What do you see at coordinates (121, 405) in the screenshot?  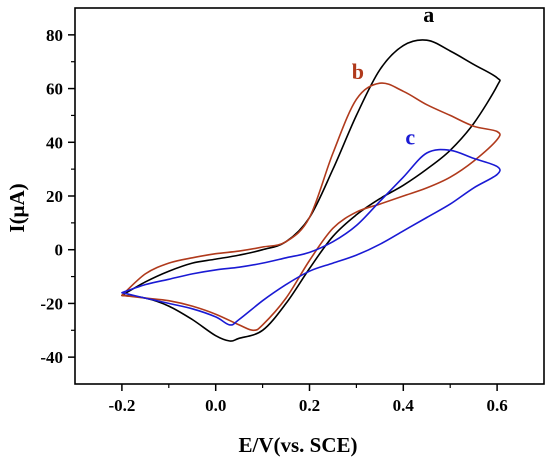 I see `x-tick-label: -0.2` at bounding box center [121, 405].